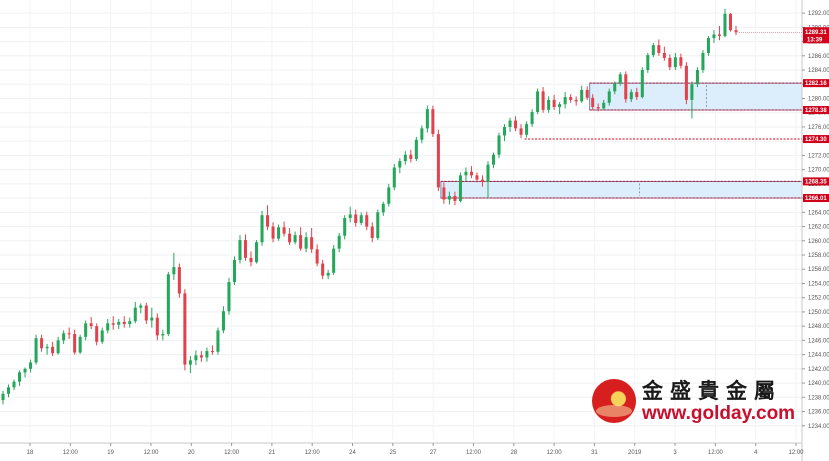  I want to click on y-tick-label: 1286.00, so click(818, 57).